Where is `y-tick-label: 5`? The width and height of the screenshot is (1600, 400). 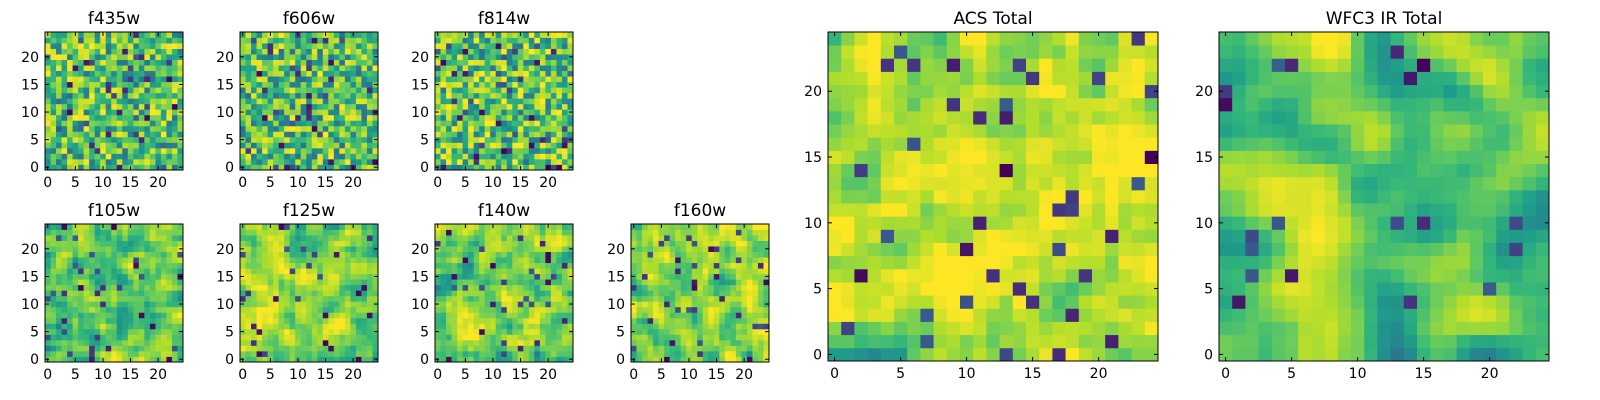 y-tick-label: 5 is located at coordinates (229, 141).